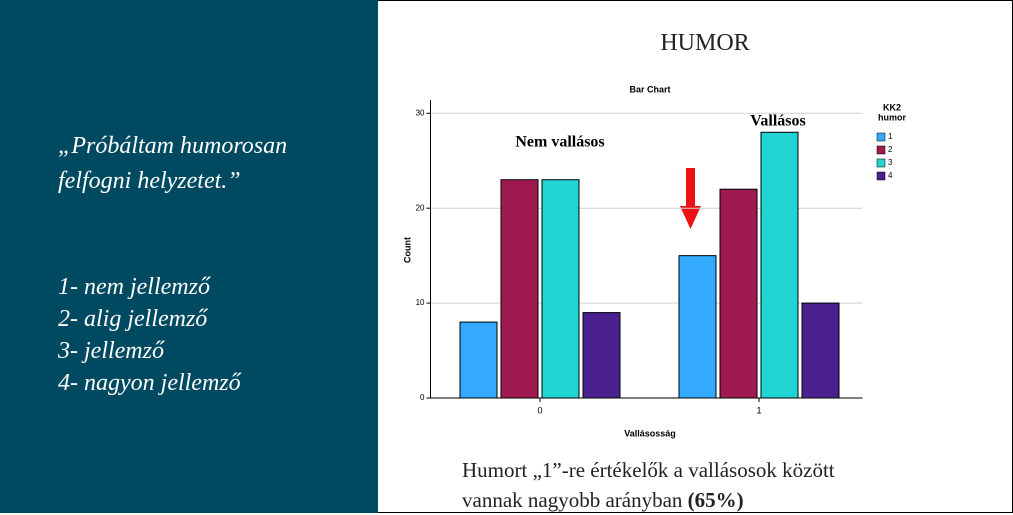 The image size is (1013, 515). Describe the element at coordinates (173, 146) in the screenshot. I see `quote-line: „Próbáltam humorosan` at that location.